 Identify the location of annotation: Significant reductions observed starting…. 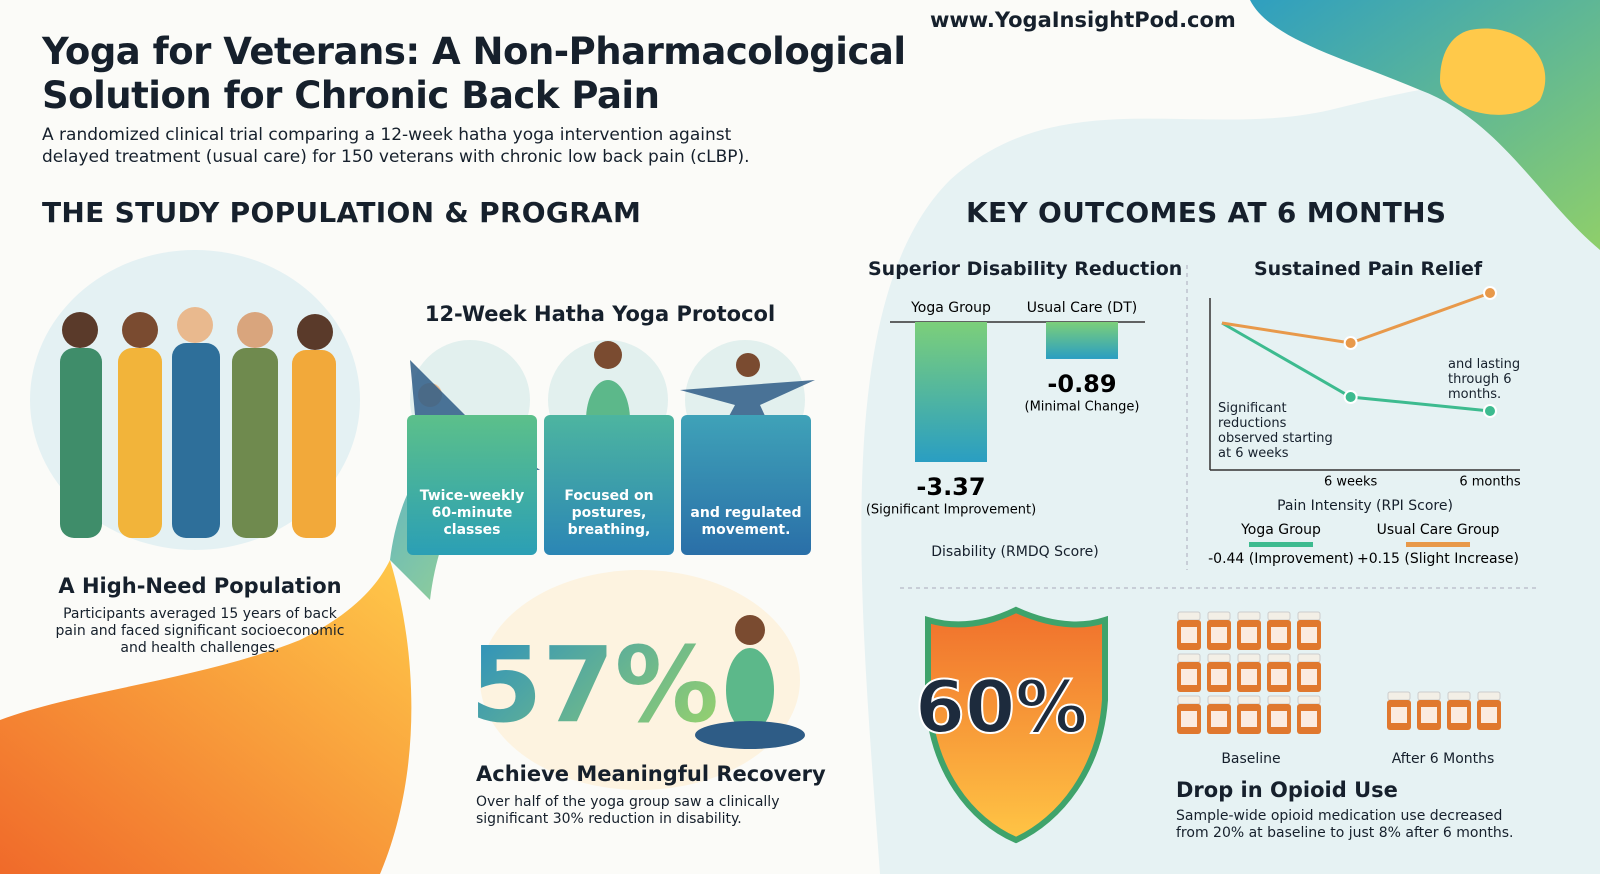
(1275, 431).